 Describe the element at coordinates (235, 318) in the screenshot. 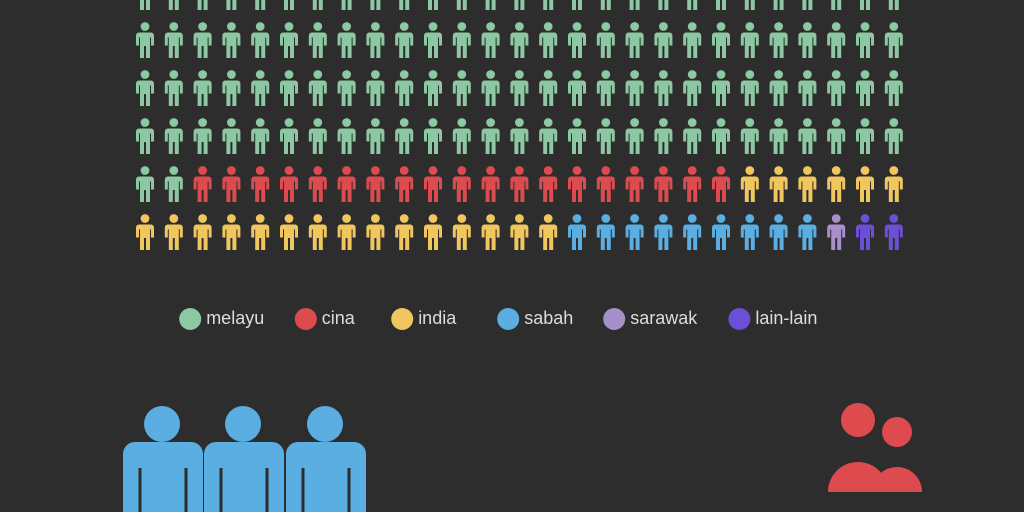

I see `legend-label: melayu` at that location.